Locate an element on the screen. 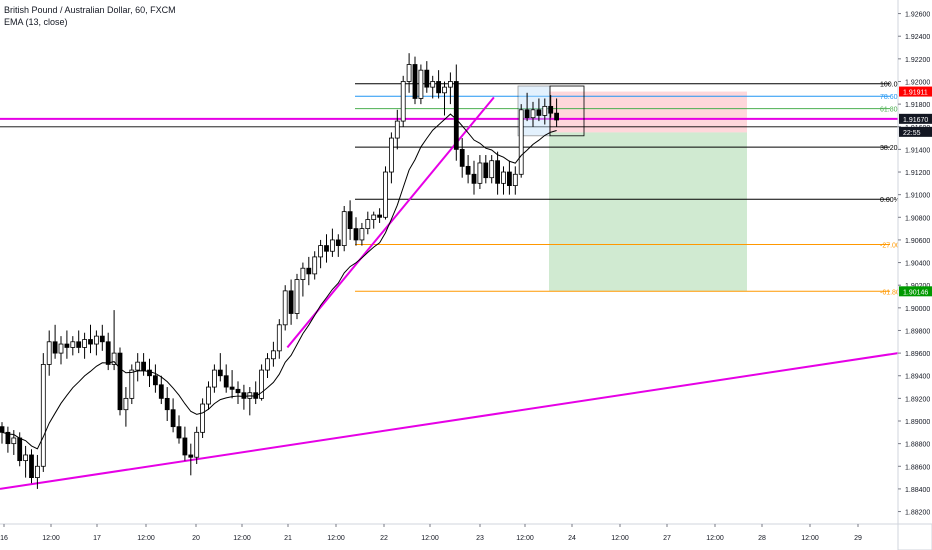 The image size is (932, 550). target-zone is located at coordinates (648, 212).